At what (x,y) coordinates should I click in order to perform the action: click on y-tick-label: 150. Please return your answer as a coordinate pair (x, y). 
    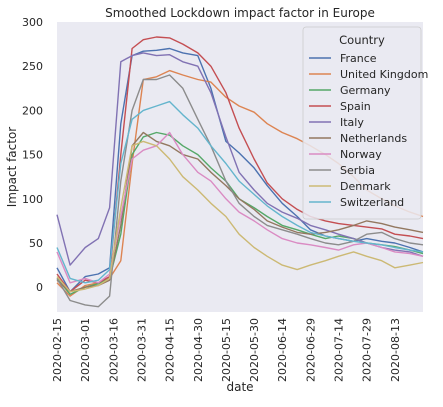
    Looking at the image, I should click on (32, 155).